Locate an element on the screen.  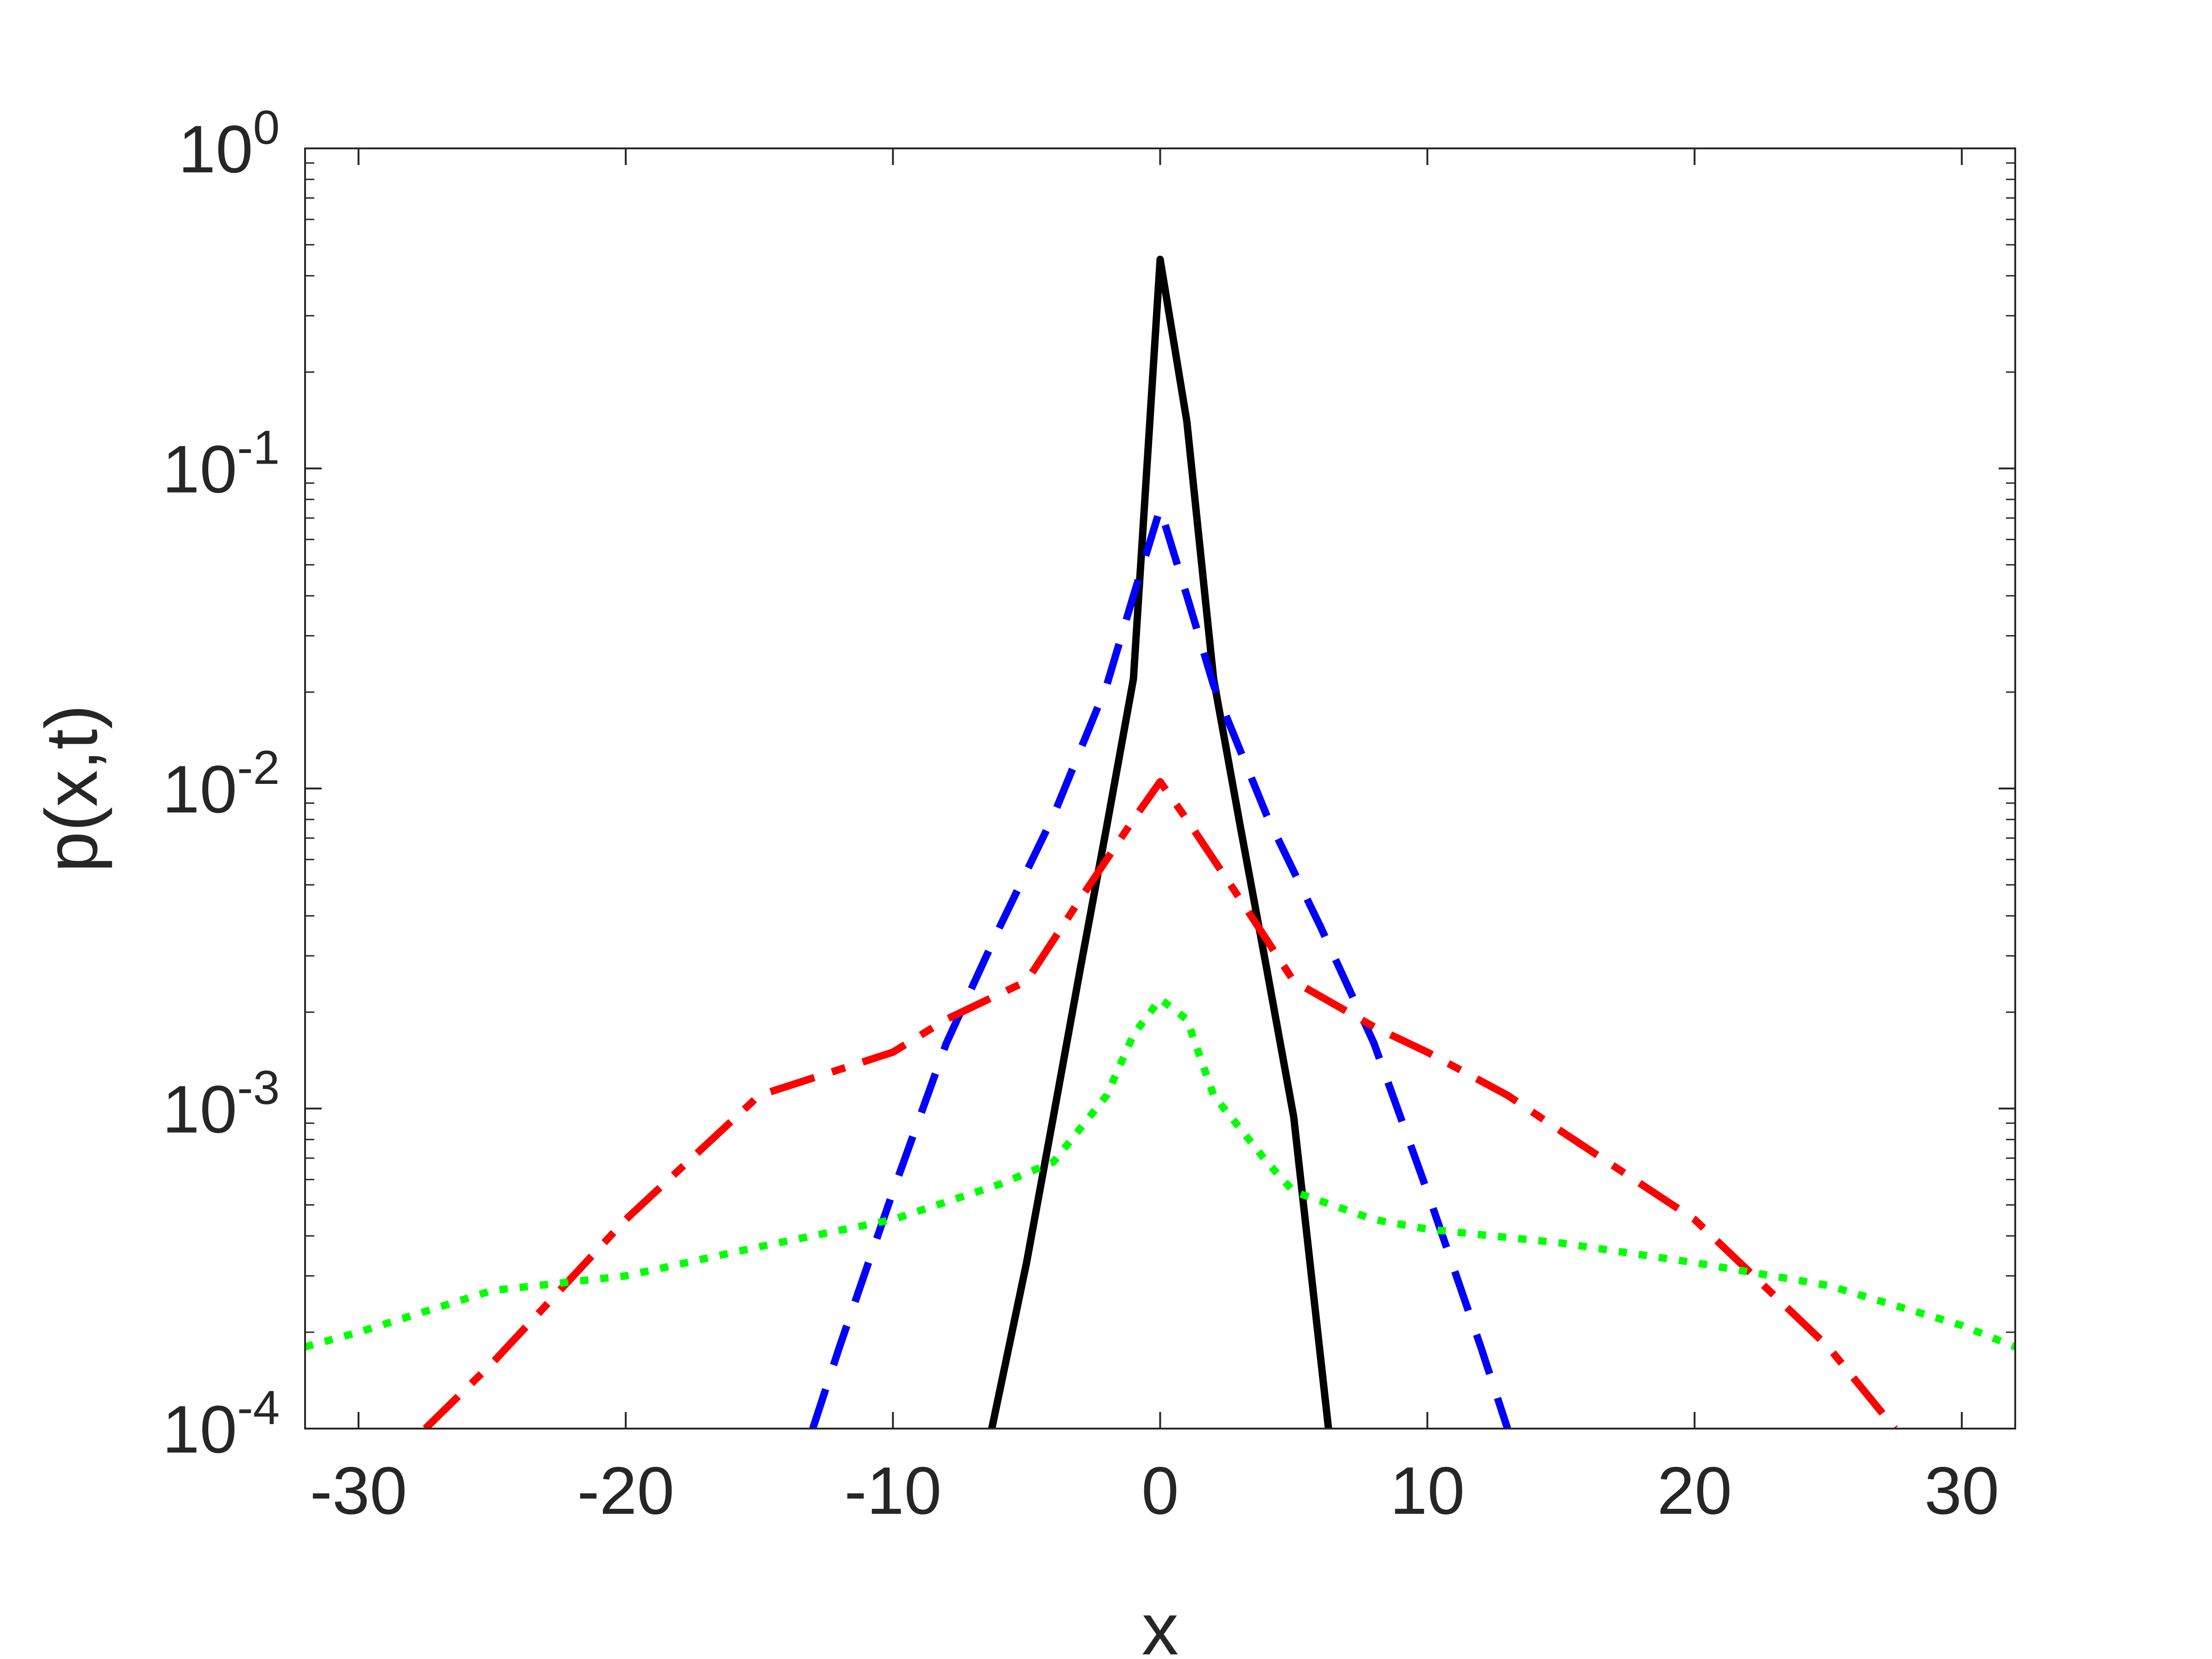
y-tick-label-exponent: -2 is located at coordinates (258, 767).